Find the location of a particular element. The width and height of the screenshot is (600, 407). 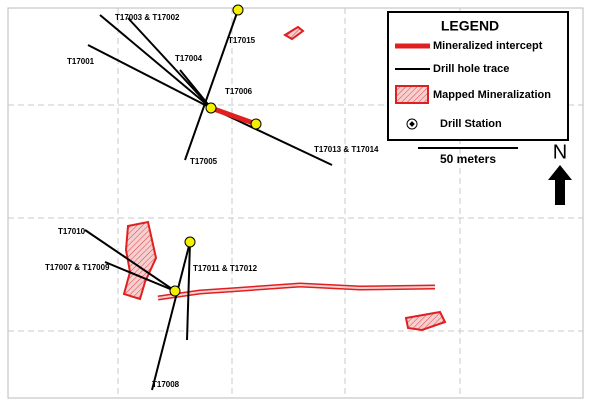

drill-label: T17013 & T17014 is located at coordinates (346, 149).